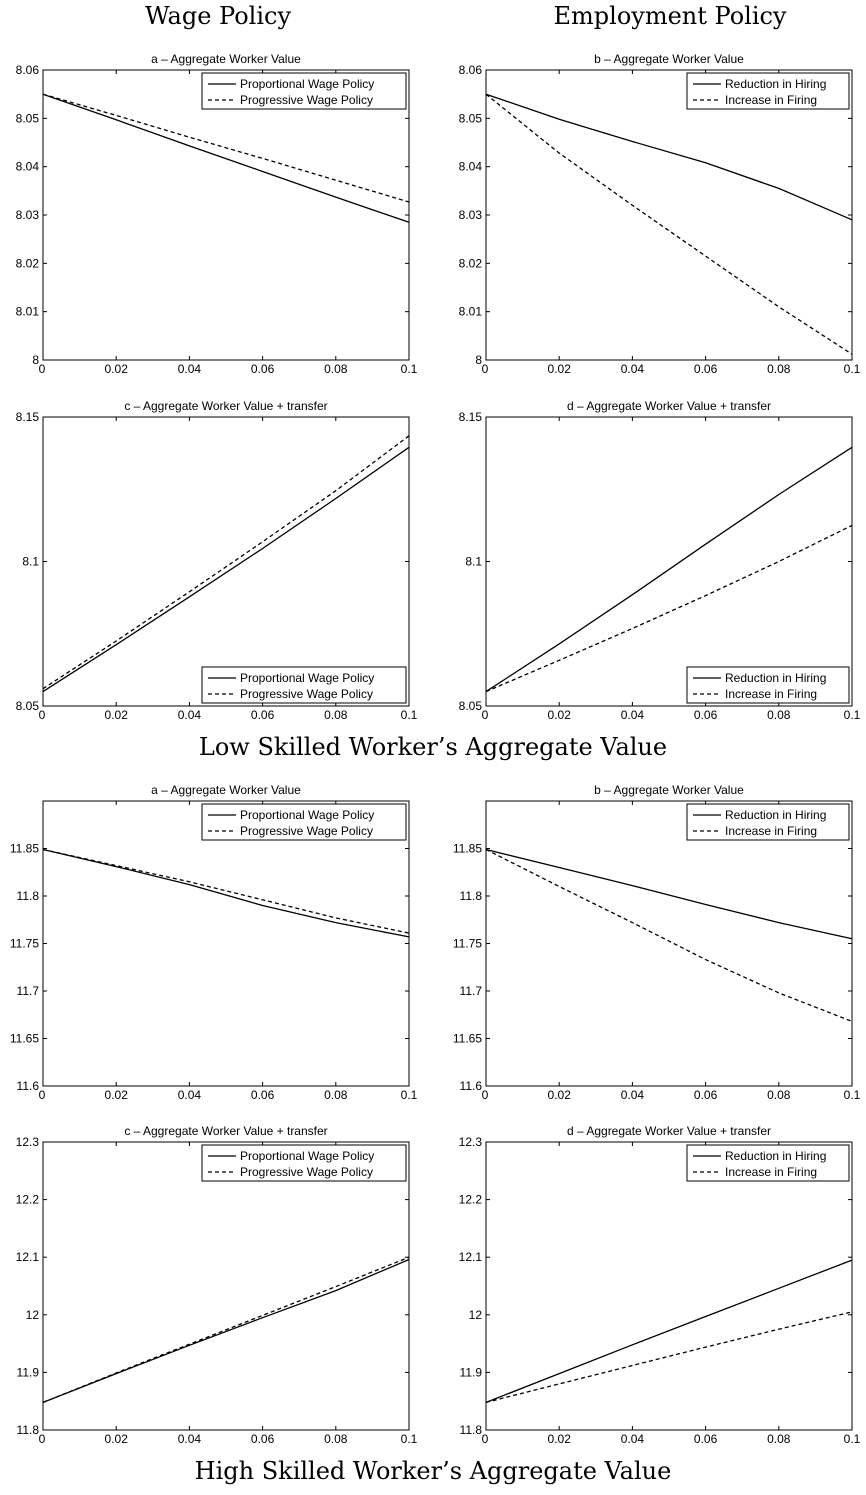 This screenshot has width=866, height=1495. What do you see at coordinates (28, 1142) in the screenshot?
I see `y-tick-label: 12.3` at bounding box center [28, 1142].